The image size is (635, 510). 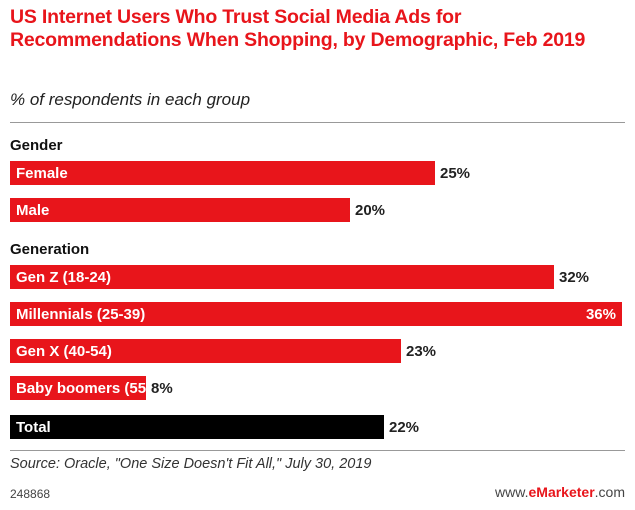 I want to click on group-label-gender: Gender, so click(x=36, y=145).